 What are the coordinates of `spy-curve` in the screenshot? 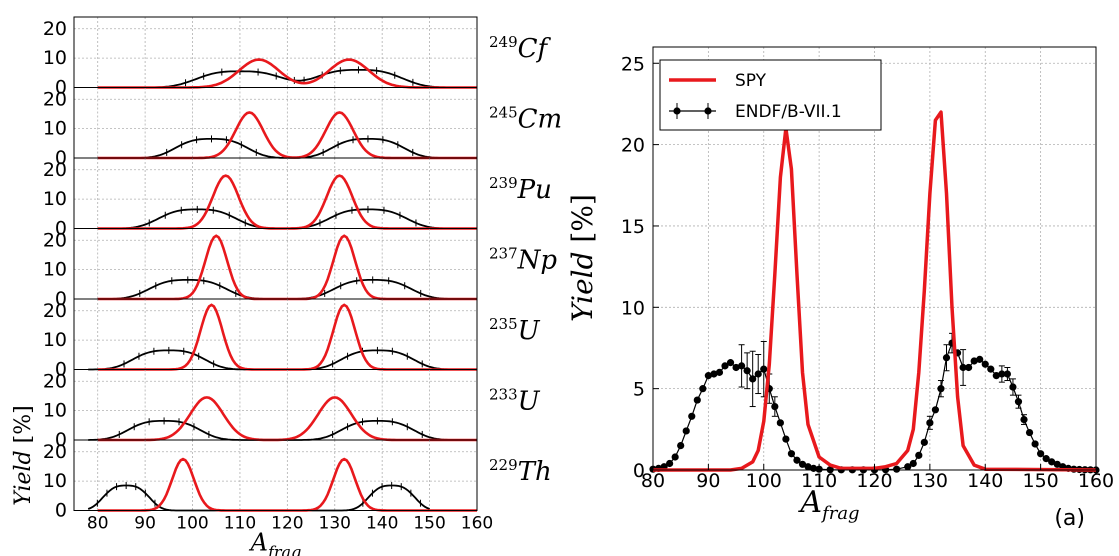 It's located at (287, 135).